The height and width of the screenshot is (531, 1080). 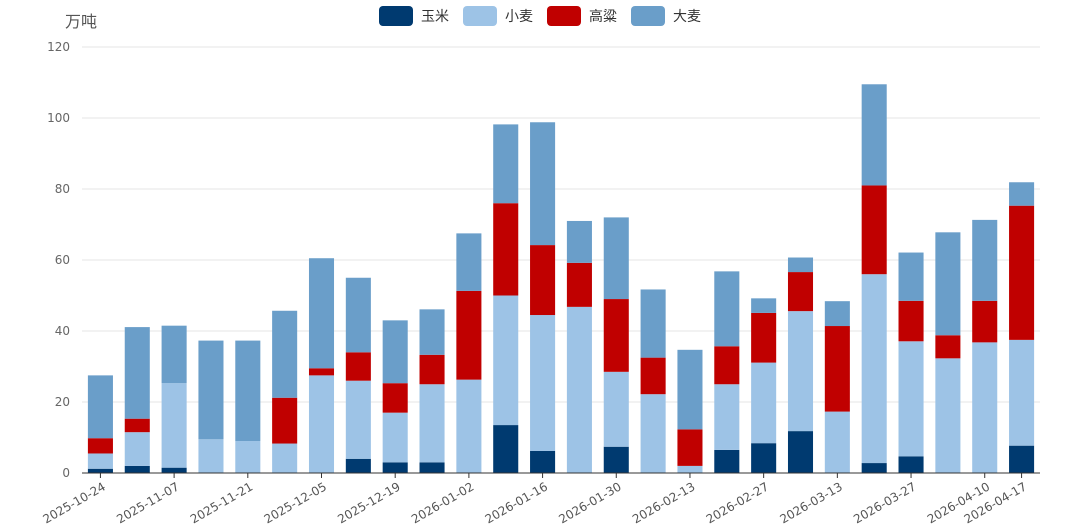 I want to click on x-tick-label: 2026-02-27, so click(x=737, y=502).